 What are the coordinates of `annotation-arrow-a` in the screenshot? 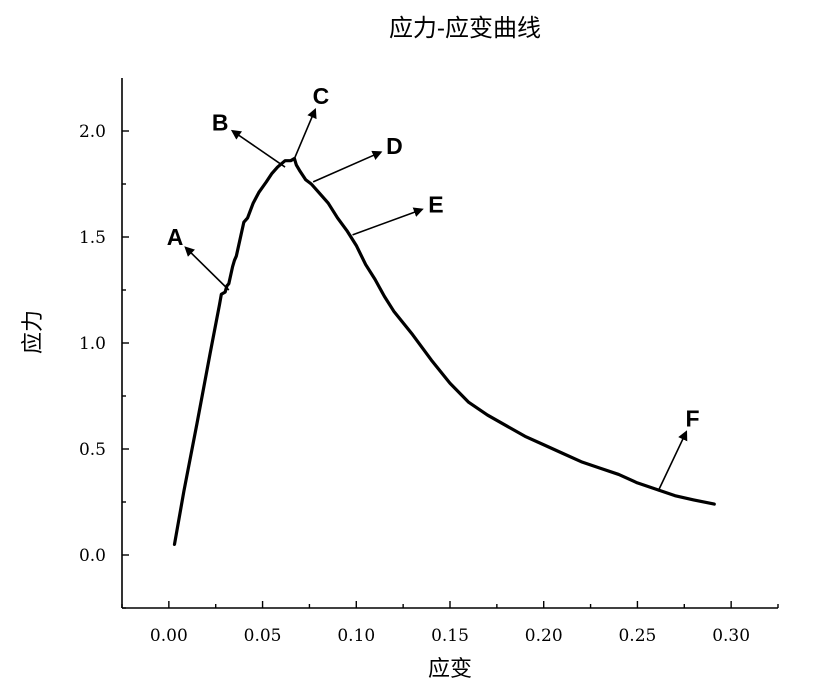 It's located at (207, 268).